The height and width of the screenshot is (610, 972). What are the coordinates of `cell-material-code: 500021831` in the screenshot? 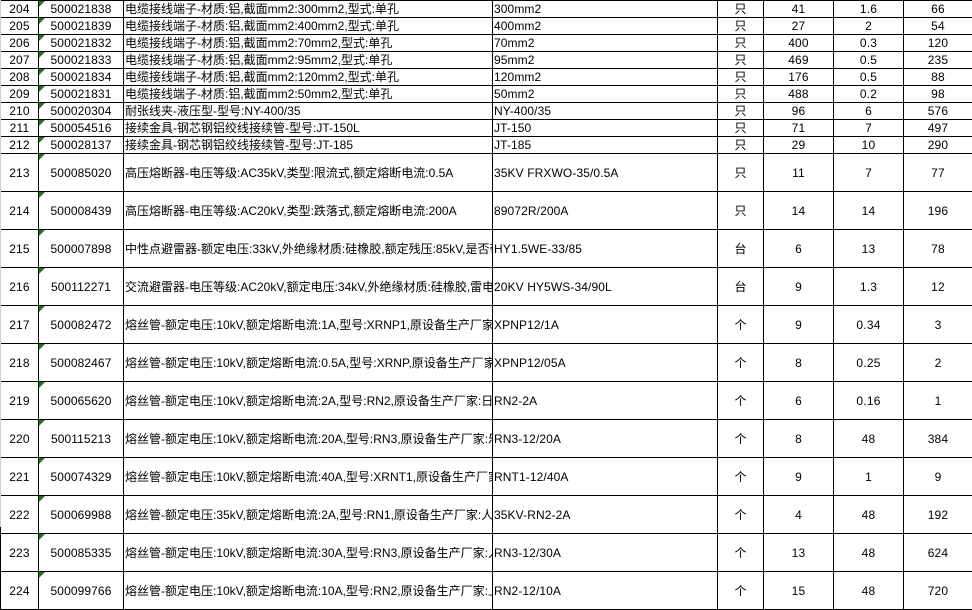 It's located at (81, 94).